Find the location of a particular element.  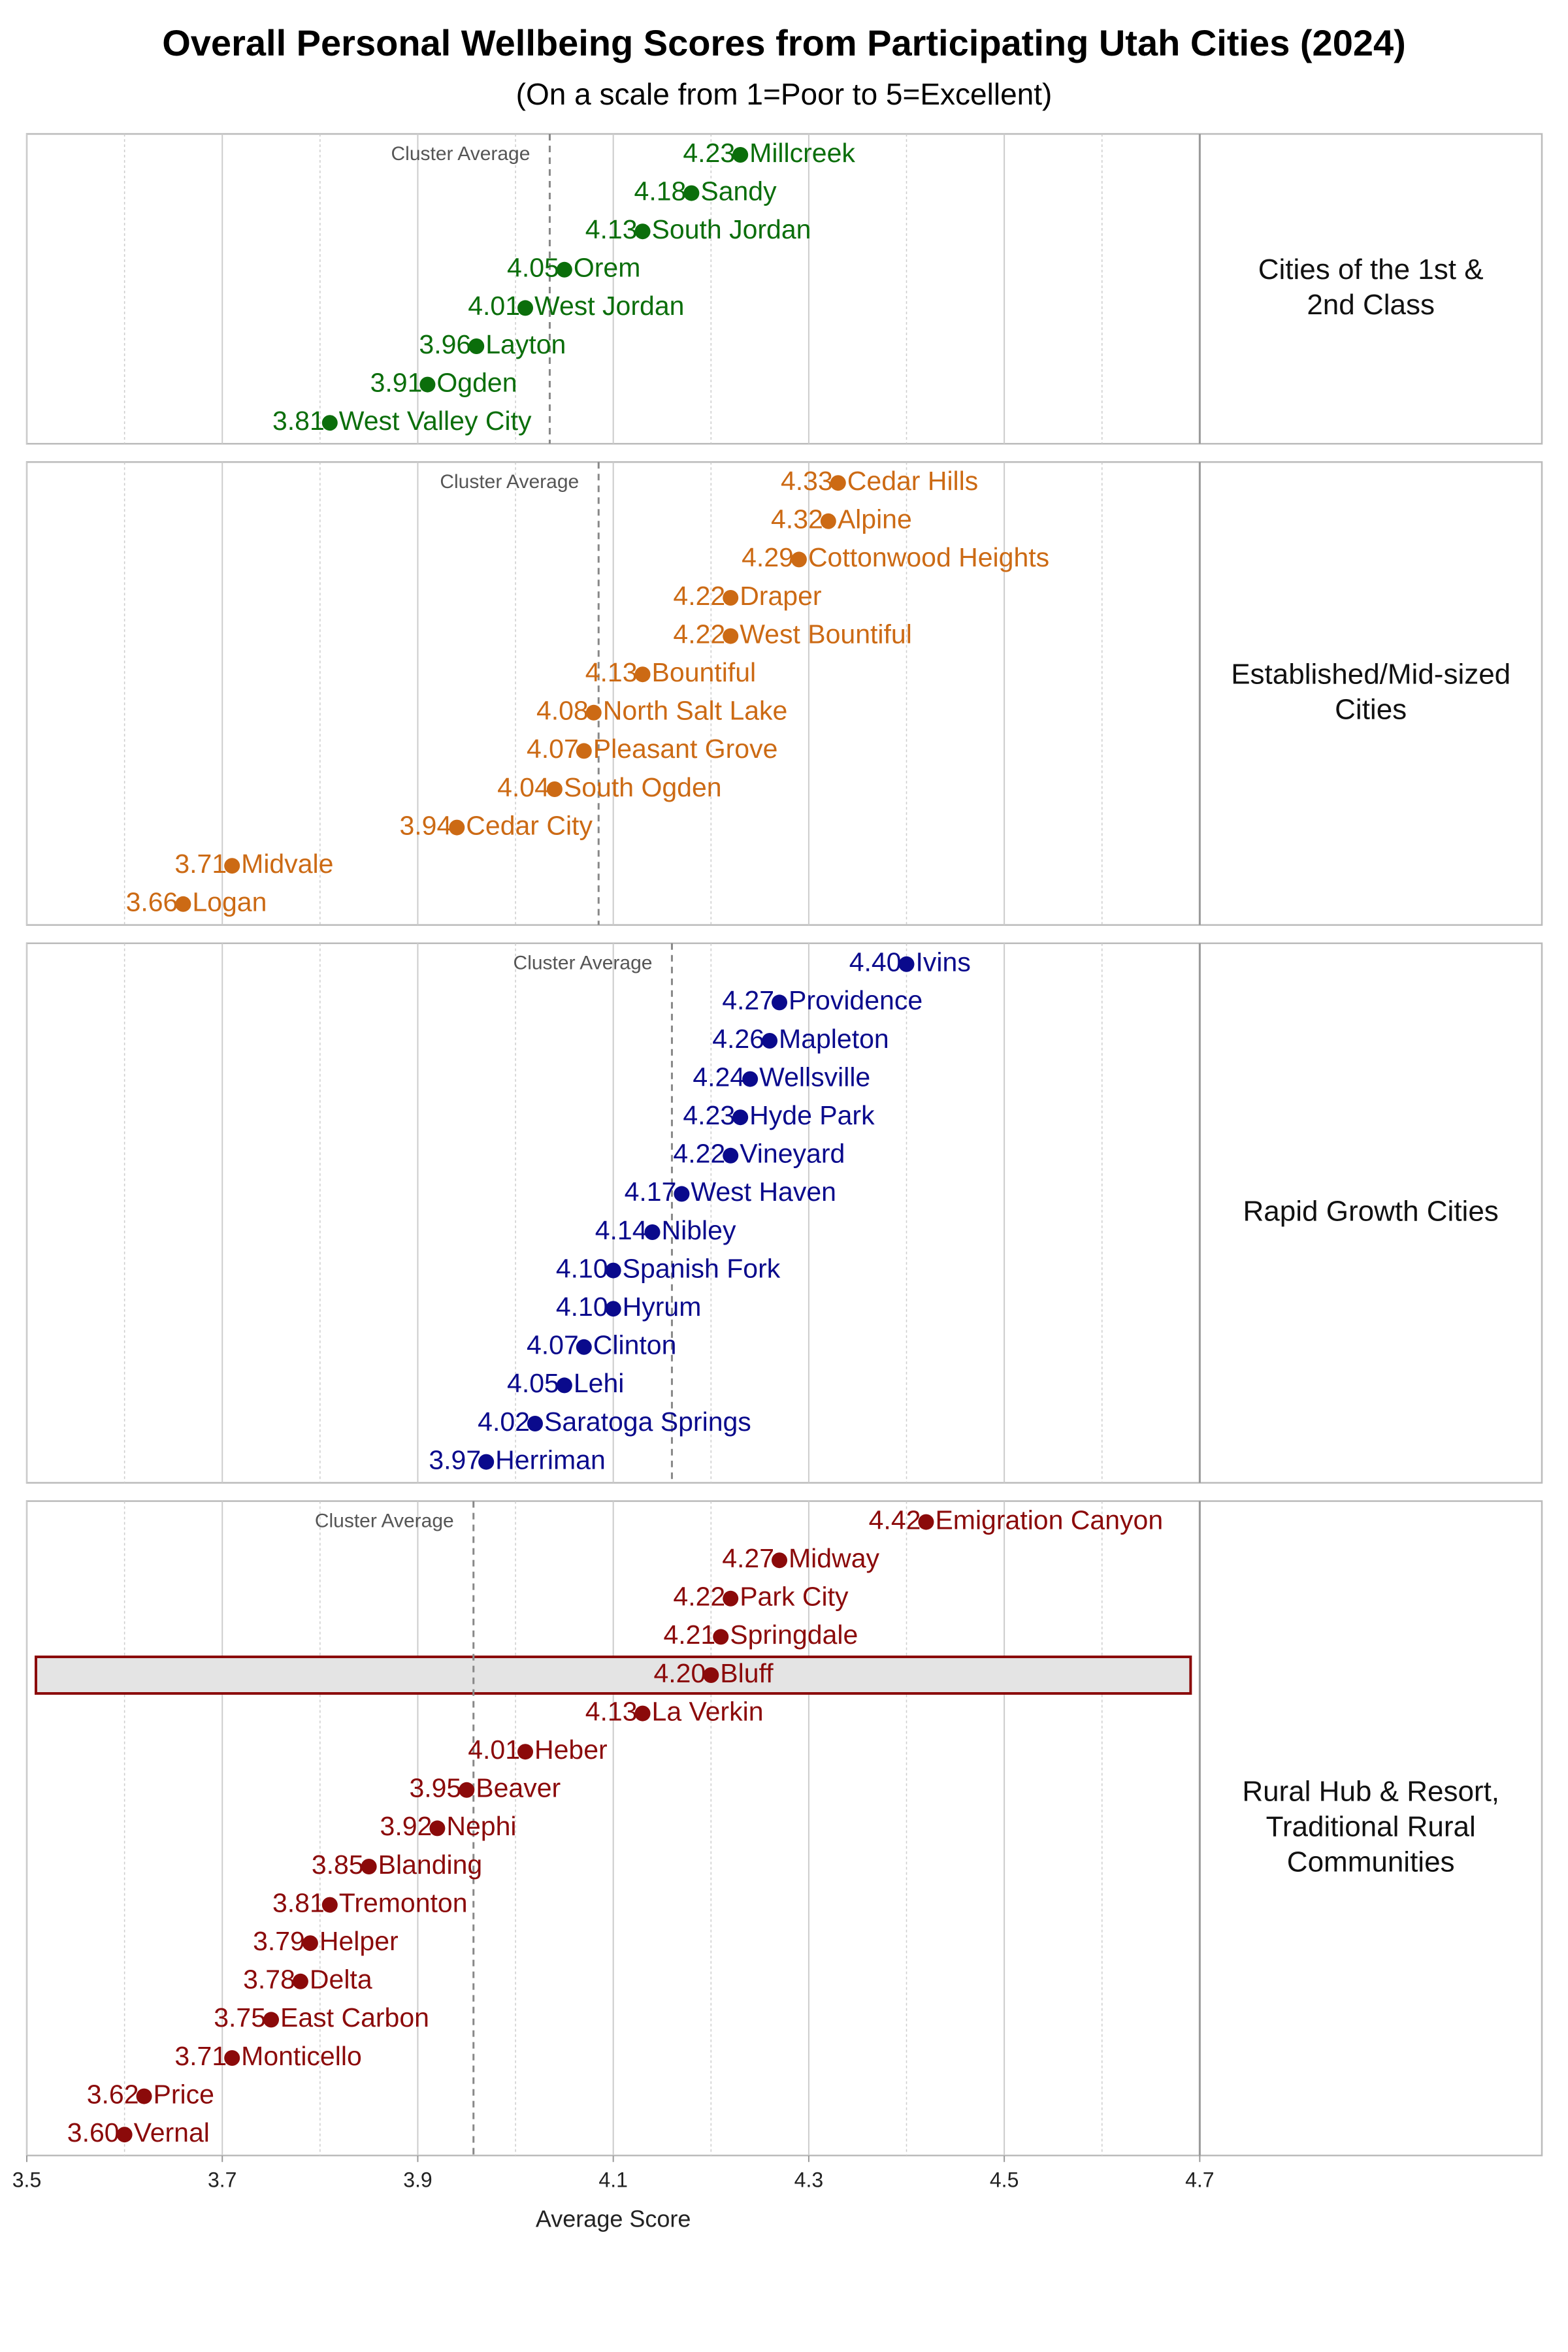

city-label: Emigration Canyon is located at coordinates (1049, 1520).